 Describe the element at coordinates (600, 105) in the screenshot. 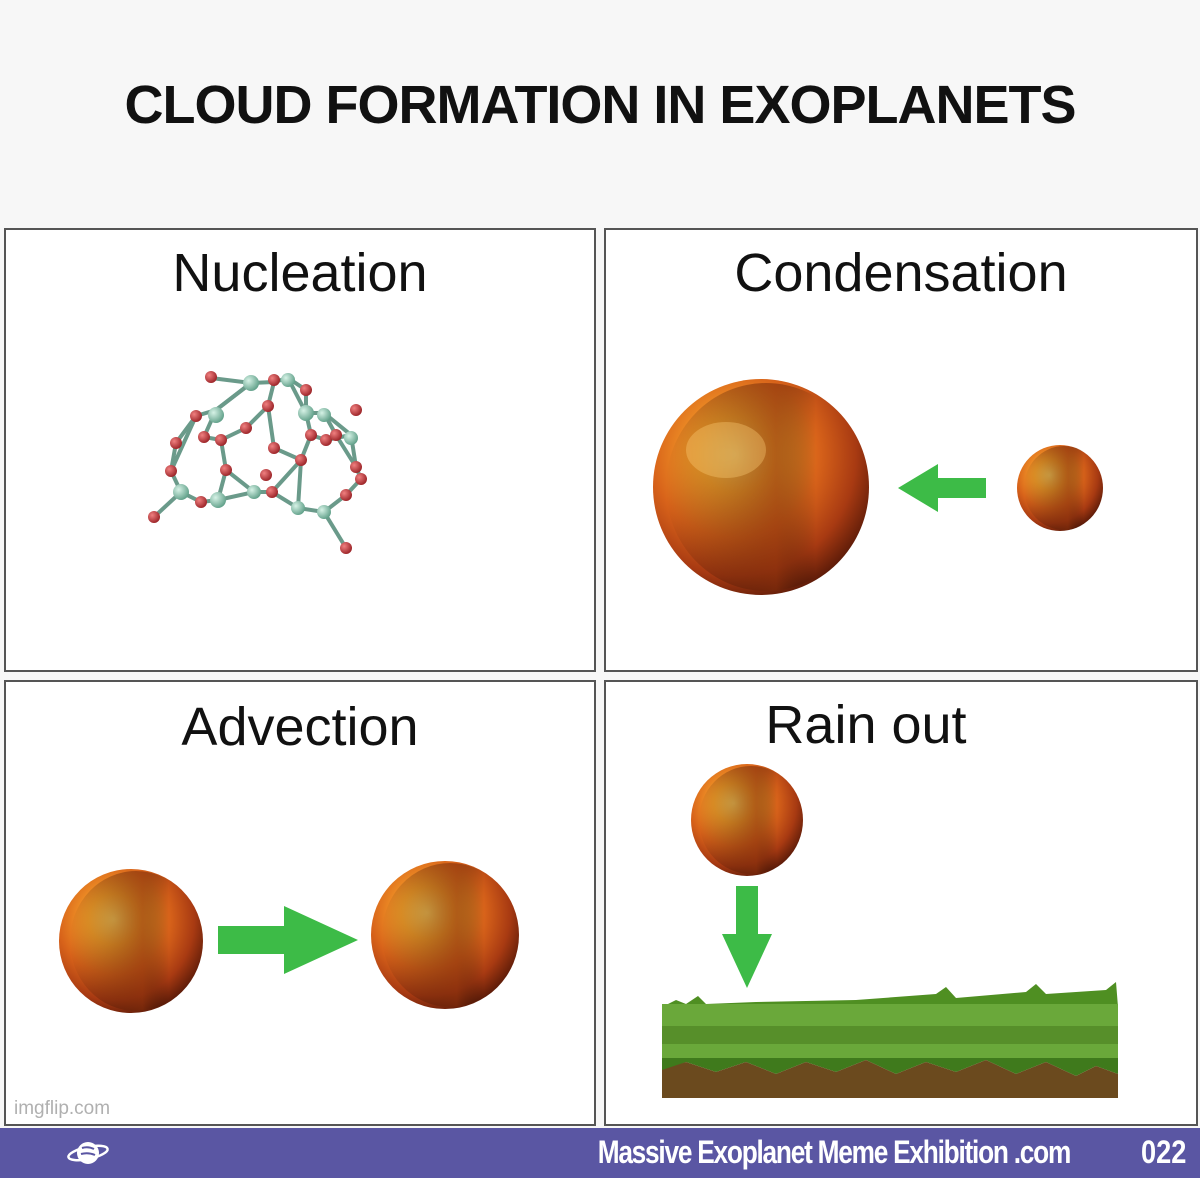

I see `page-title: CLOUD FORMATION IN EXOPLANETS` at that location.